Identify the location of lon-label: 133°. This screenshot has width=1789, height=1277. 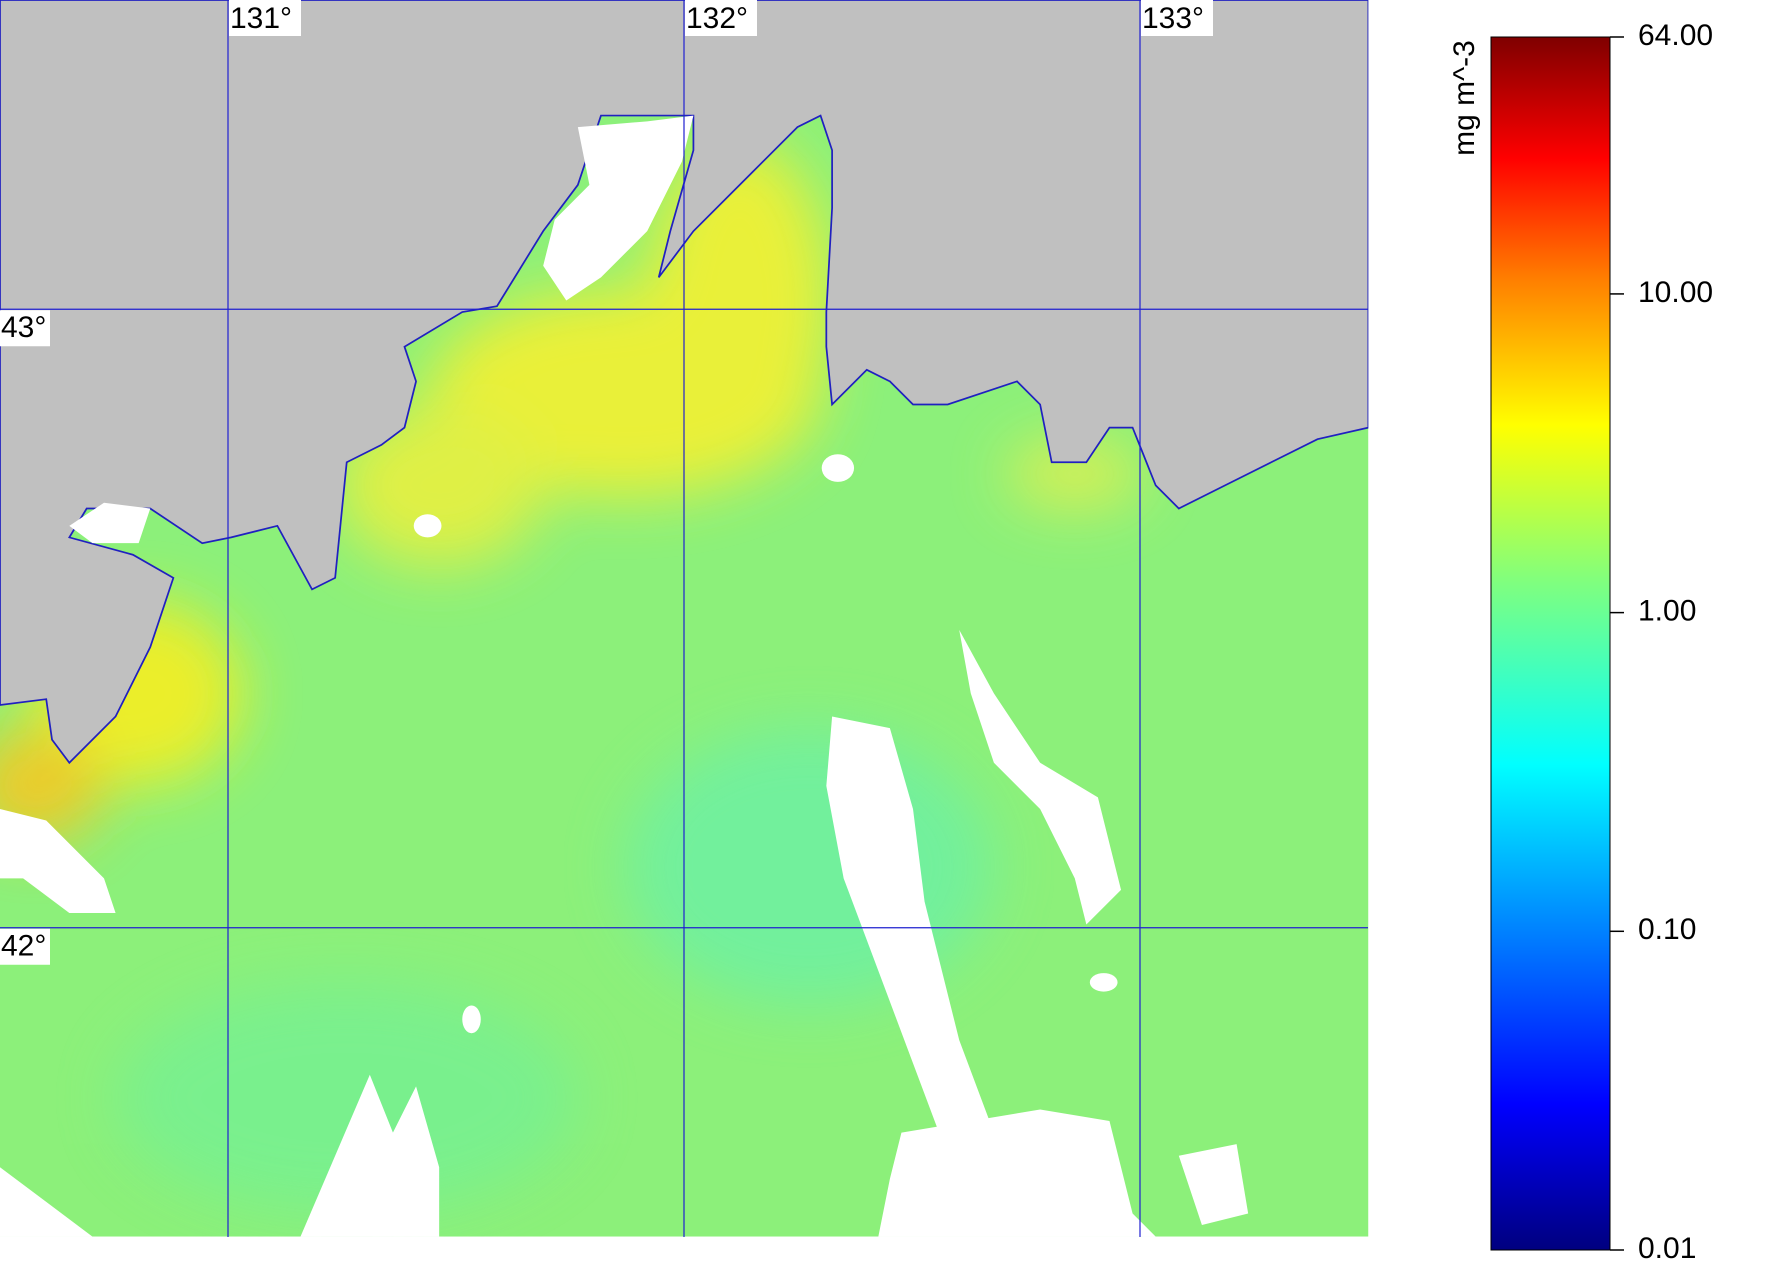
(1173, 18).